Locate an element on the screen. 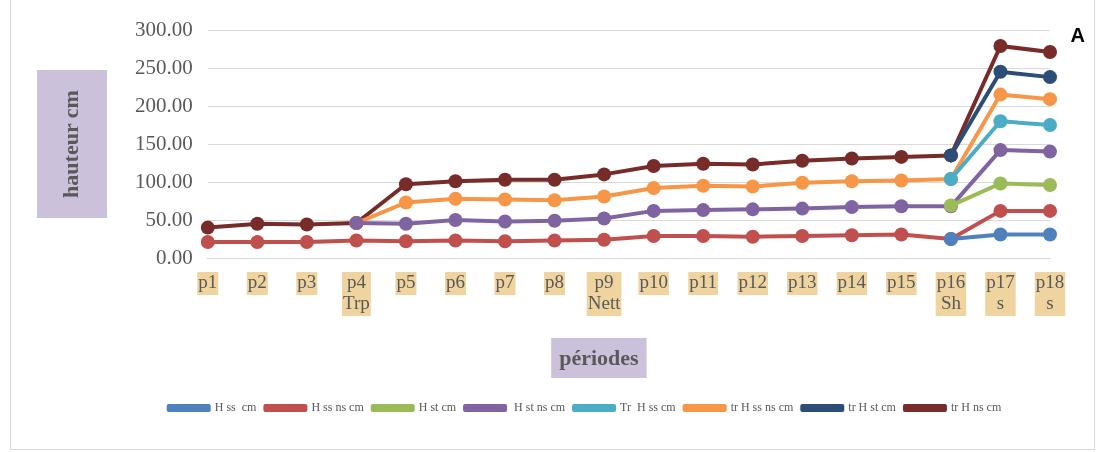  y-tick-label: 250.00 is located at coordinates (164, 66).